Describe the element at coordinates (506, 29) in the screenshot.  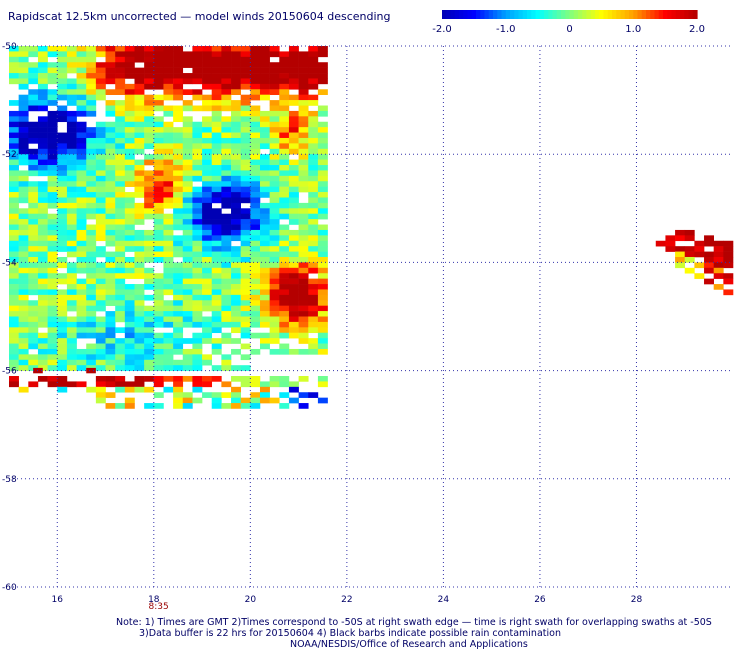
I see `colorbar-tick-label: -1.0` at that location.